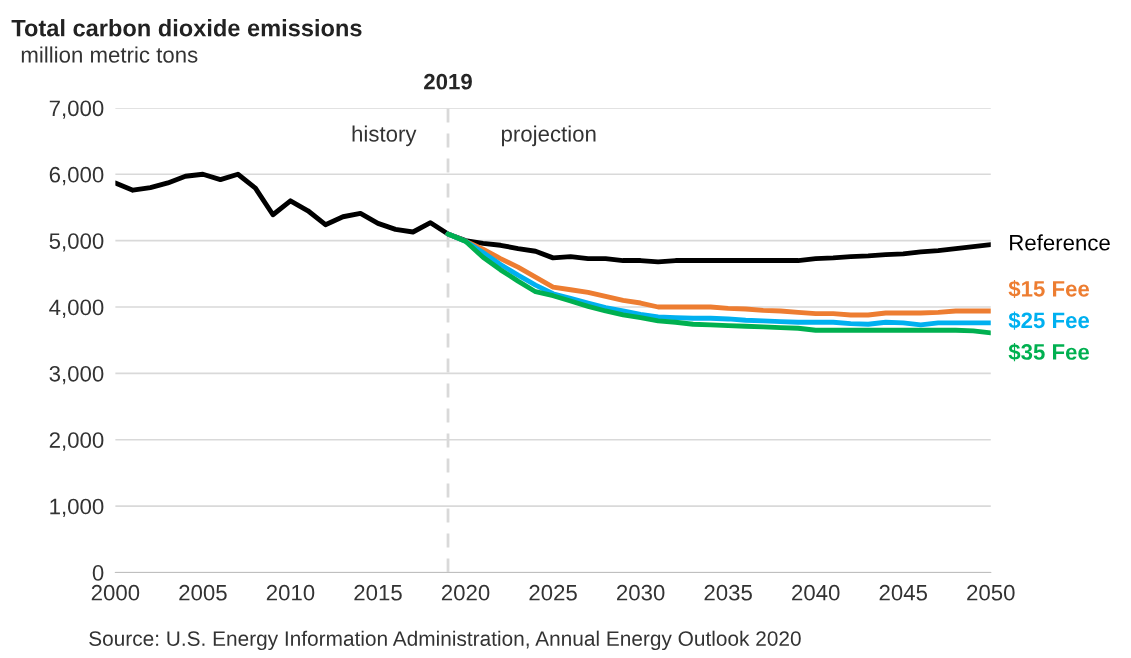 This screenshot has height=658, width=1131. Describe the element at coordinates (76, 109) in the screenshot. I see `y-tick-label: 7,000` at that location.